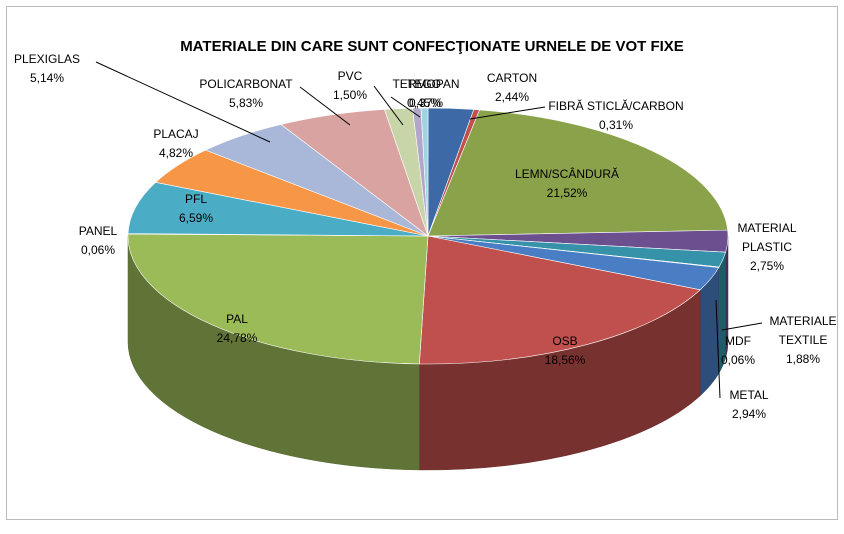 The image size is (844, 534). Describe the element at coordinates (616, 125) in the screenshot. I see `value-label: 0,31%` at that location.